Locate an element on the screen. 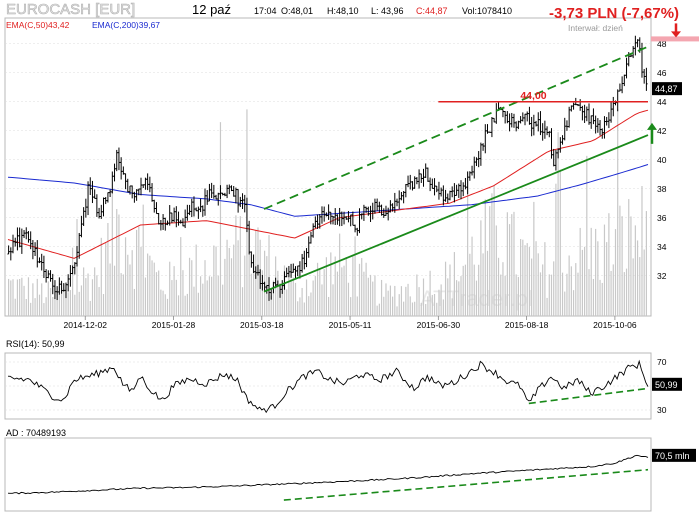 The width and height of the screenshot is (700, 522). low-label: L: 43,96 is located at coordinates (387, 11).